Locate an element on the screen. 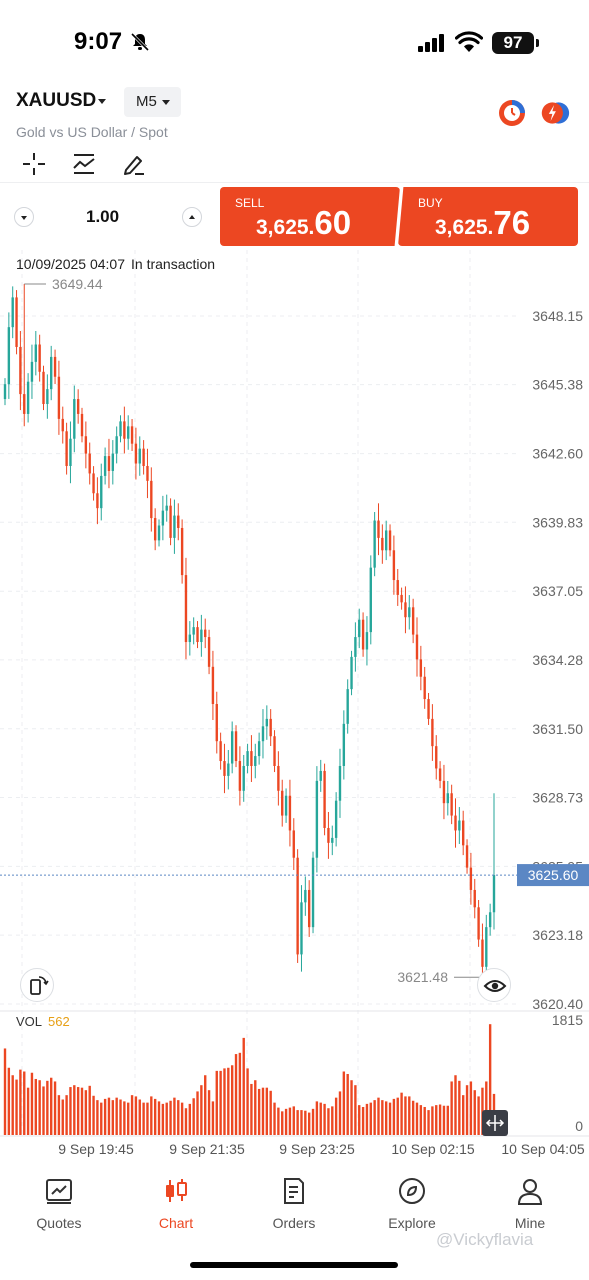 The image size is (589, 1280). y-axis-tick-label: 3648.15 is located at coordinates (557, 316).